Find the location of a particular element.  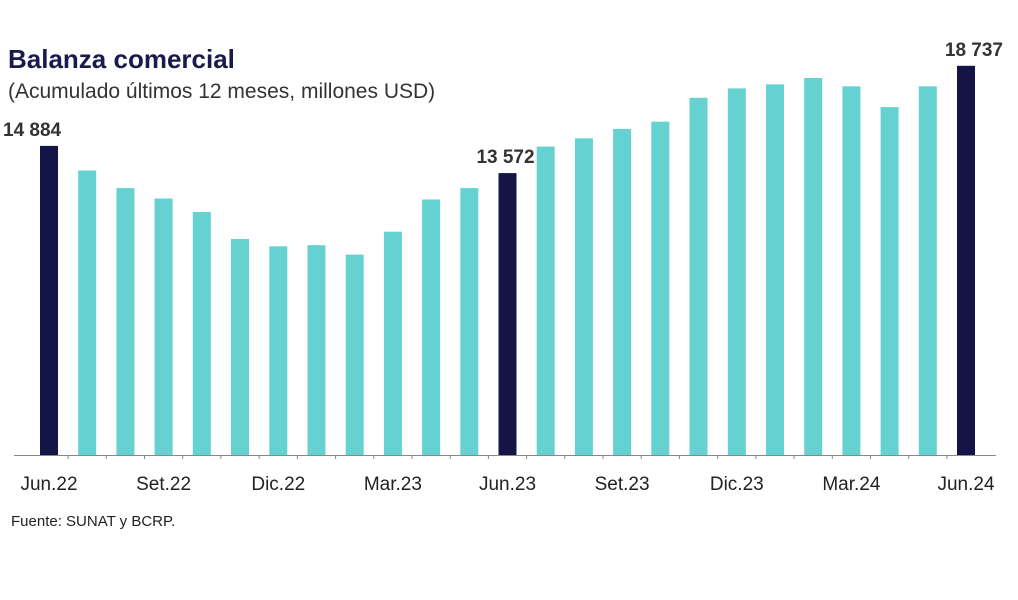

x-tick-label: Mar.24 is located at coordinates (851, 484).